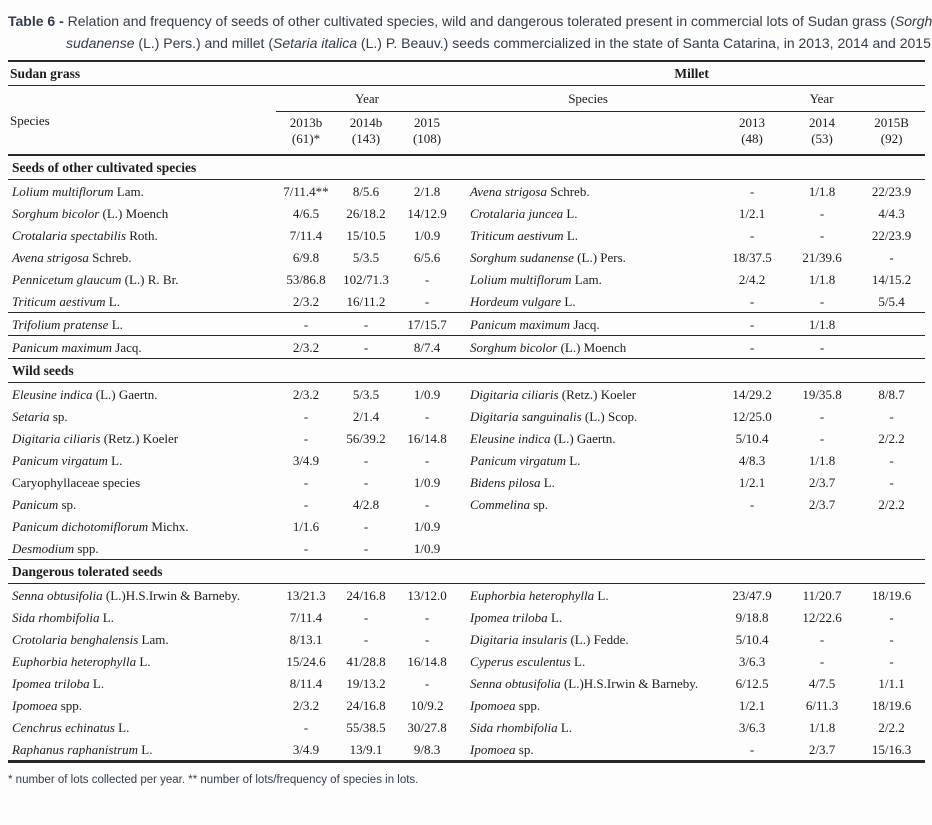 This screenshot has height=825, width=932. Describe the element at coordinates (203, 43) in the screenshot. I see `caption-segment: (L.) Pers.) and millet (` at that location.